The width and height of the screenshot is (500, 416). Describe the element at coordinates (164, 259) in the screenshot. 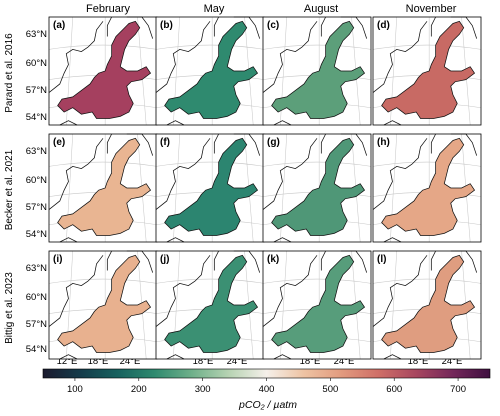

I see `panel-label: (j)` at that location.